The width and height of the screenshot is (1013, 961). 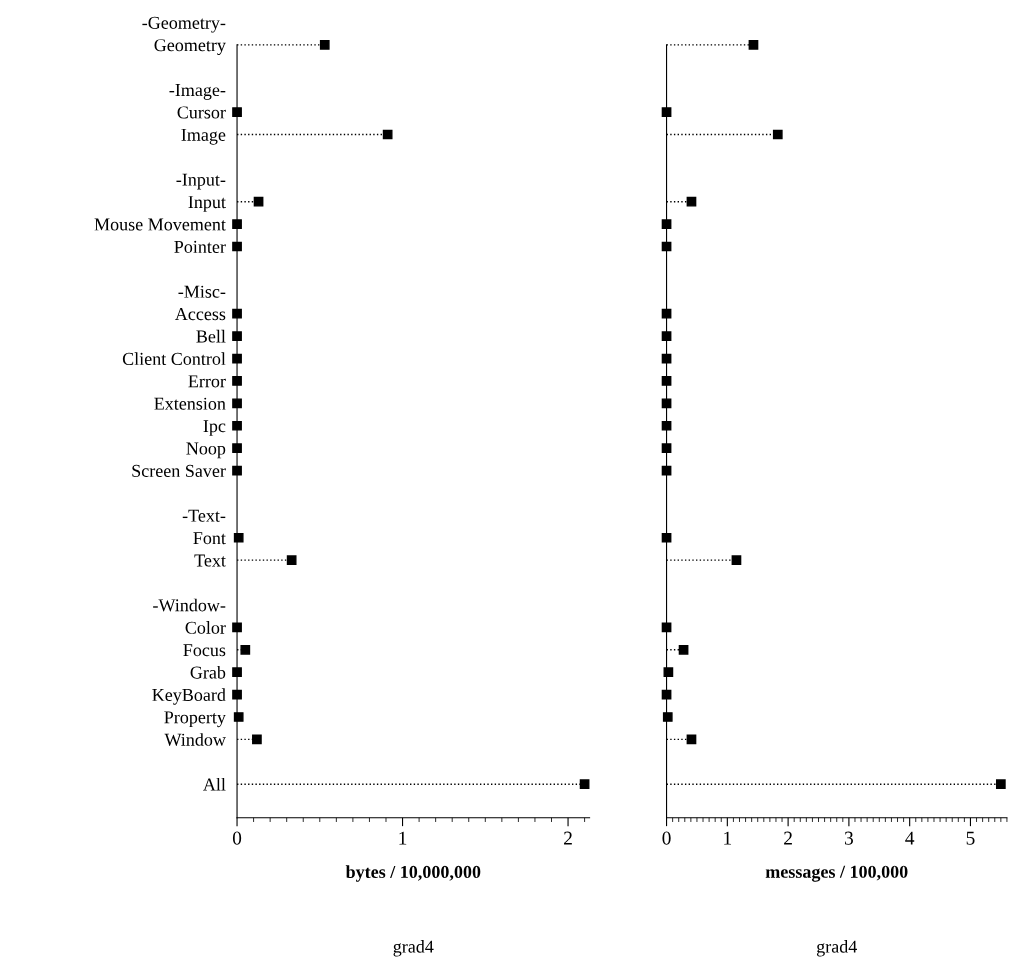 What do you see at coordinates (160, 224) in the screenshot?
I see `y-tick-label: Mouse Movement` at bounding box center [160, 224].